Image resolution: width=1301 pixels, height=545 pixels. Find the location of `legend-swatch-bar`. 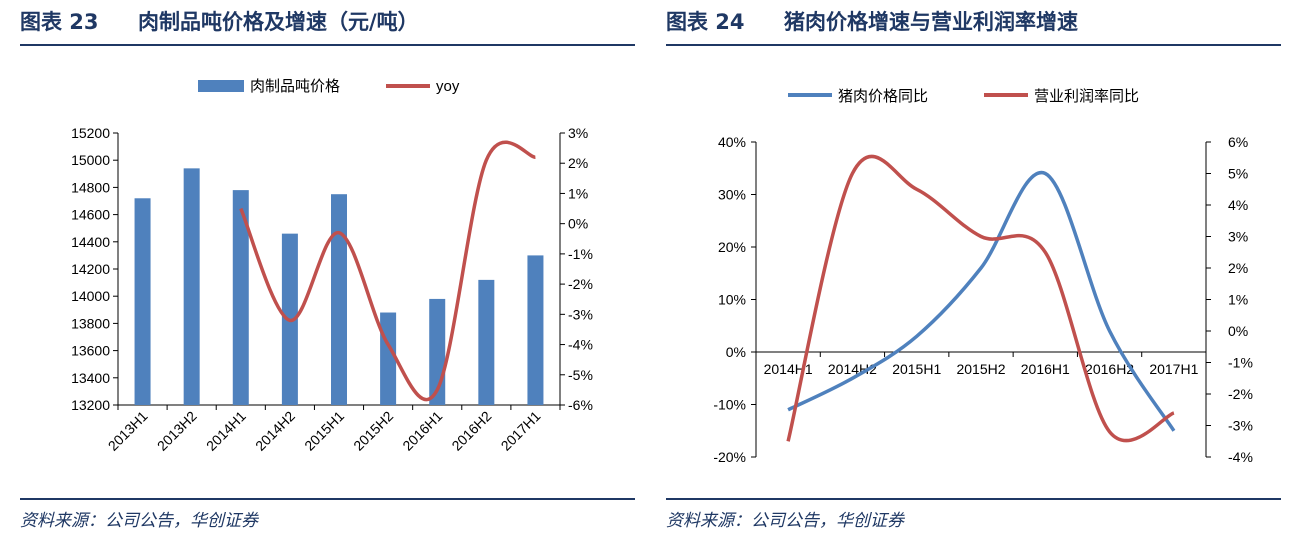

legend-swatch-bar is located at coordinates (221, 86).